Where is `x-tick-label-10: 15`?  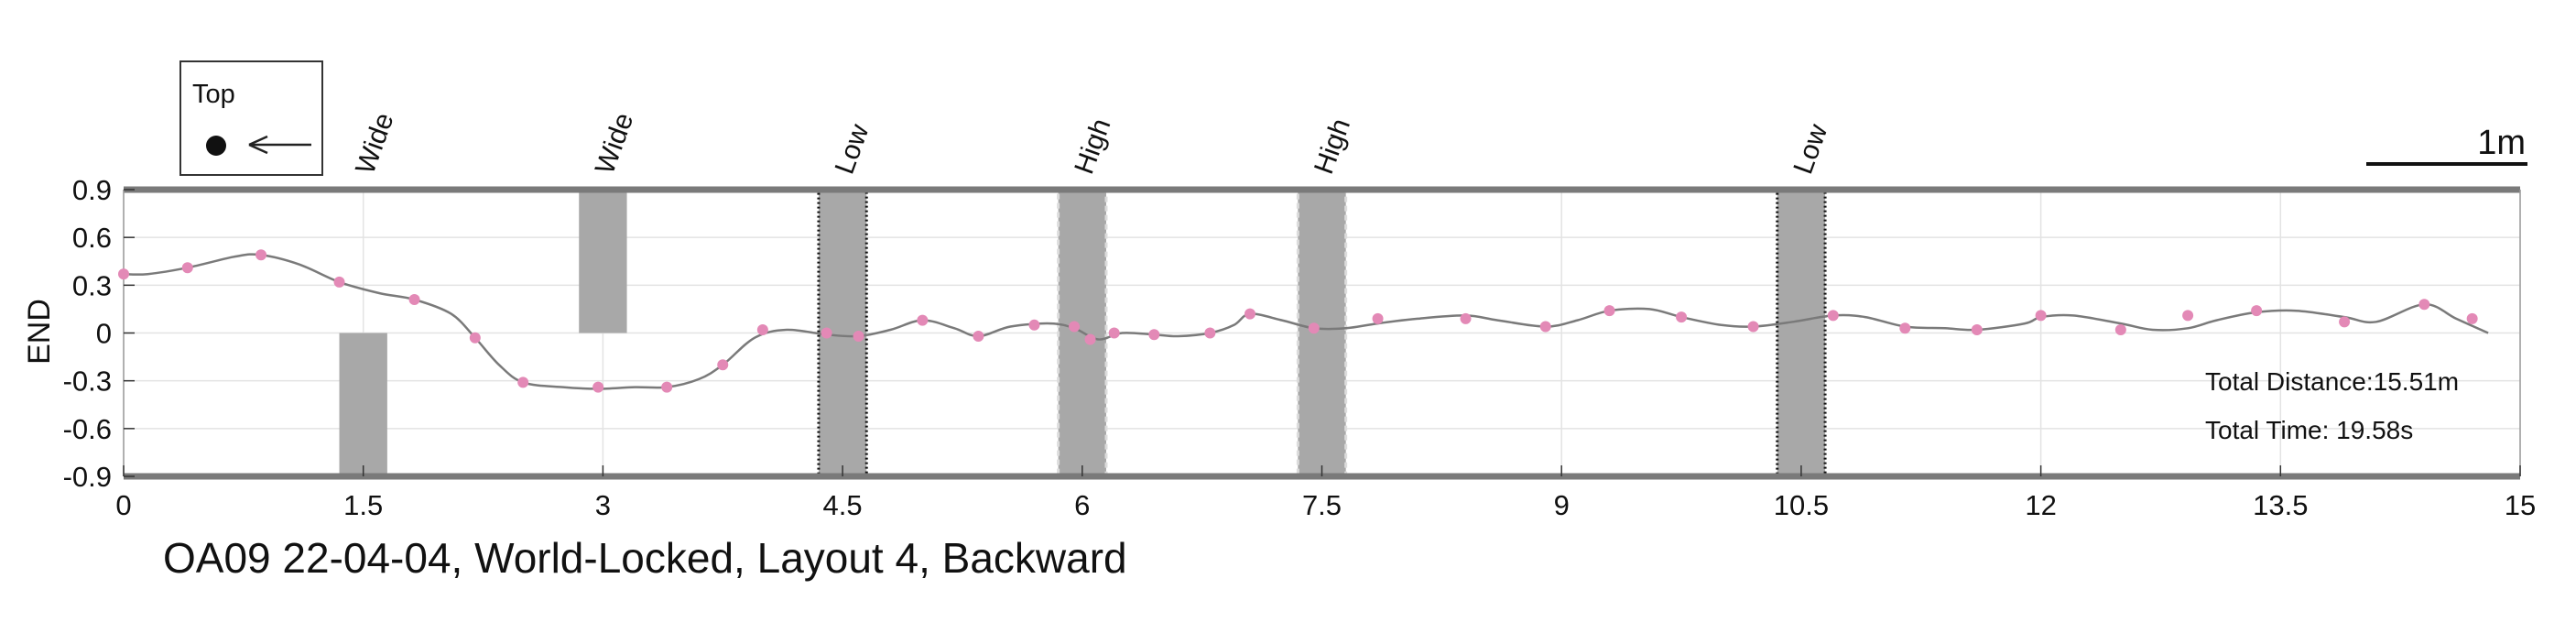
x-tick-label-10: 15 is located at coordinates (2520, 505).